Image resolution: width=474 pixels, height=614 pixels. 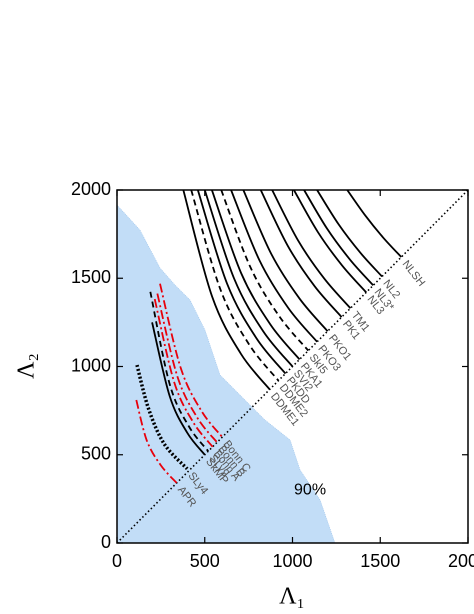 I want to click on y-tick-label: 1500, so click(x=91, y=277).